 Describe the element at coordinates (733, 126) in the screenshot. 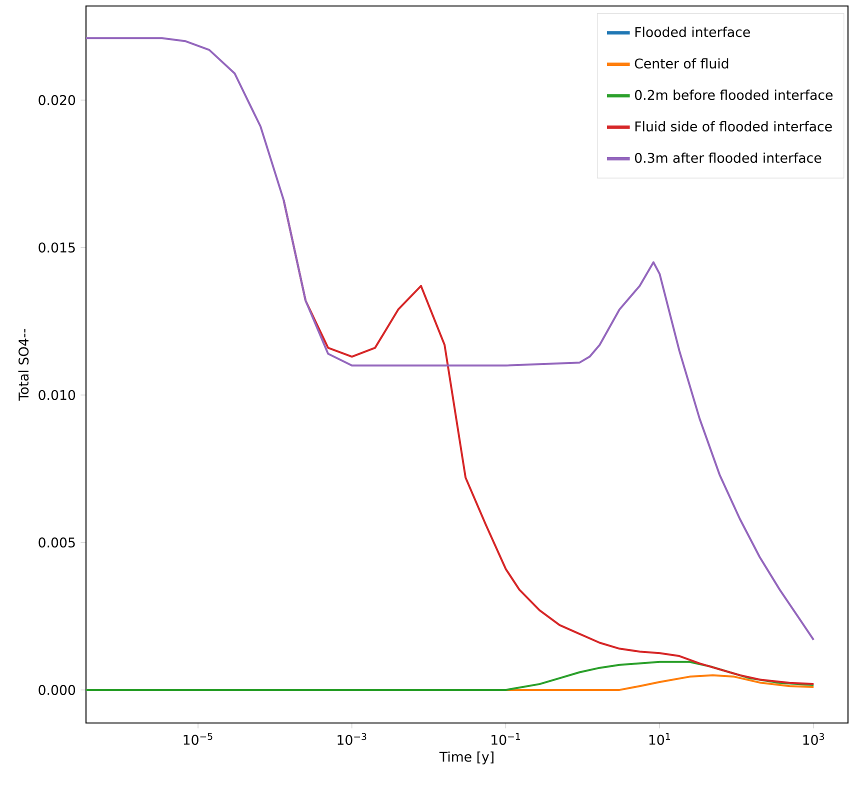

I see `legend-label: Fluid side of flooded interface` at that location.